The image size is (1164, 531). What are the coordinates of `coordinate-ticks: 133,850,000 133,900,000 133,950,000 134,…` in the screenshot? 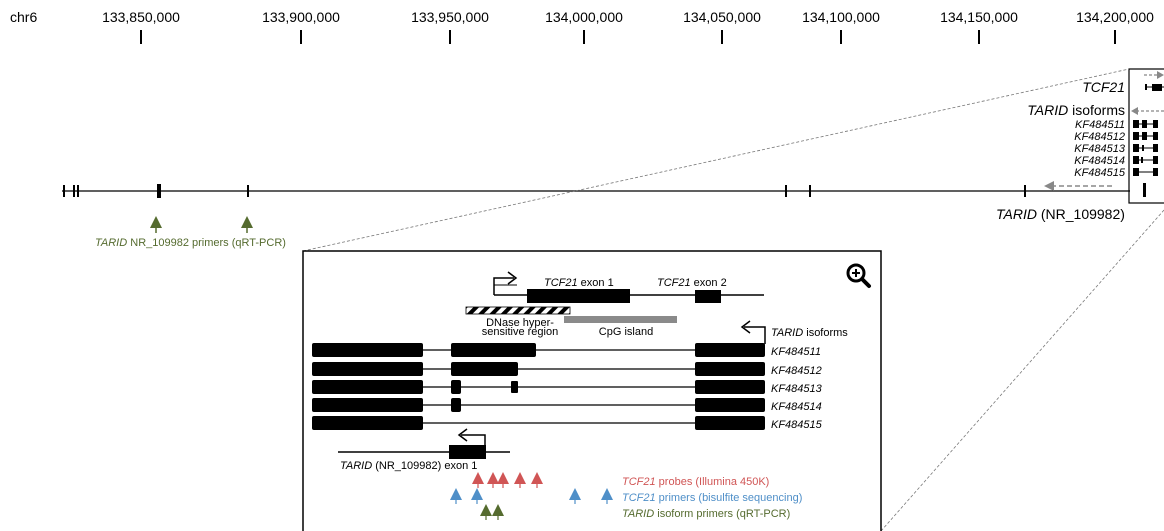 It's located at (628, 26).